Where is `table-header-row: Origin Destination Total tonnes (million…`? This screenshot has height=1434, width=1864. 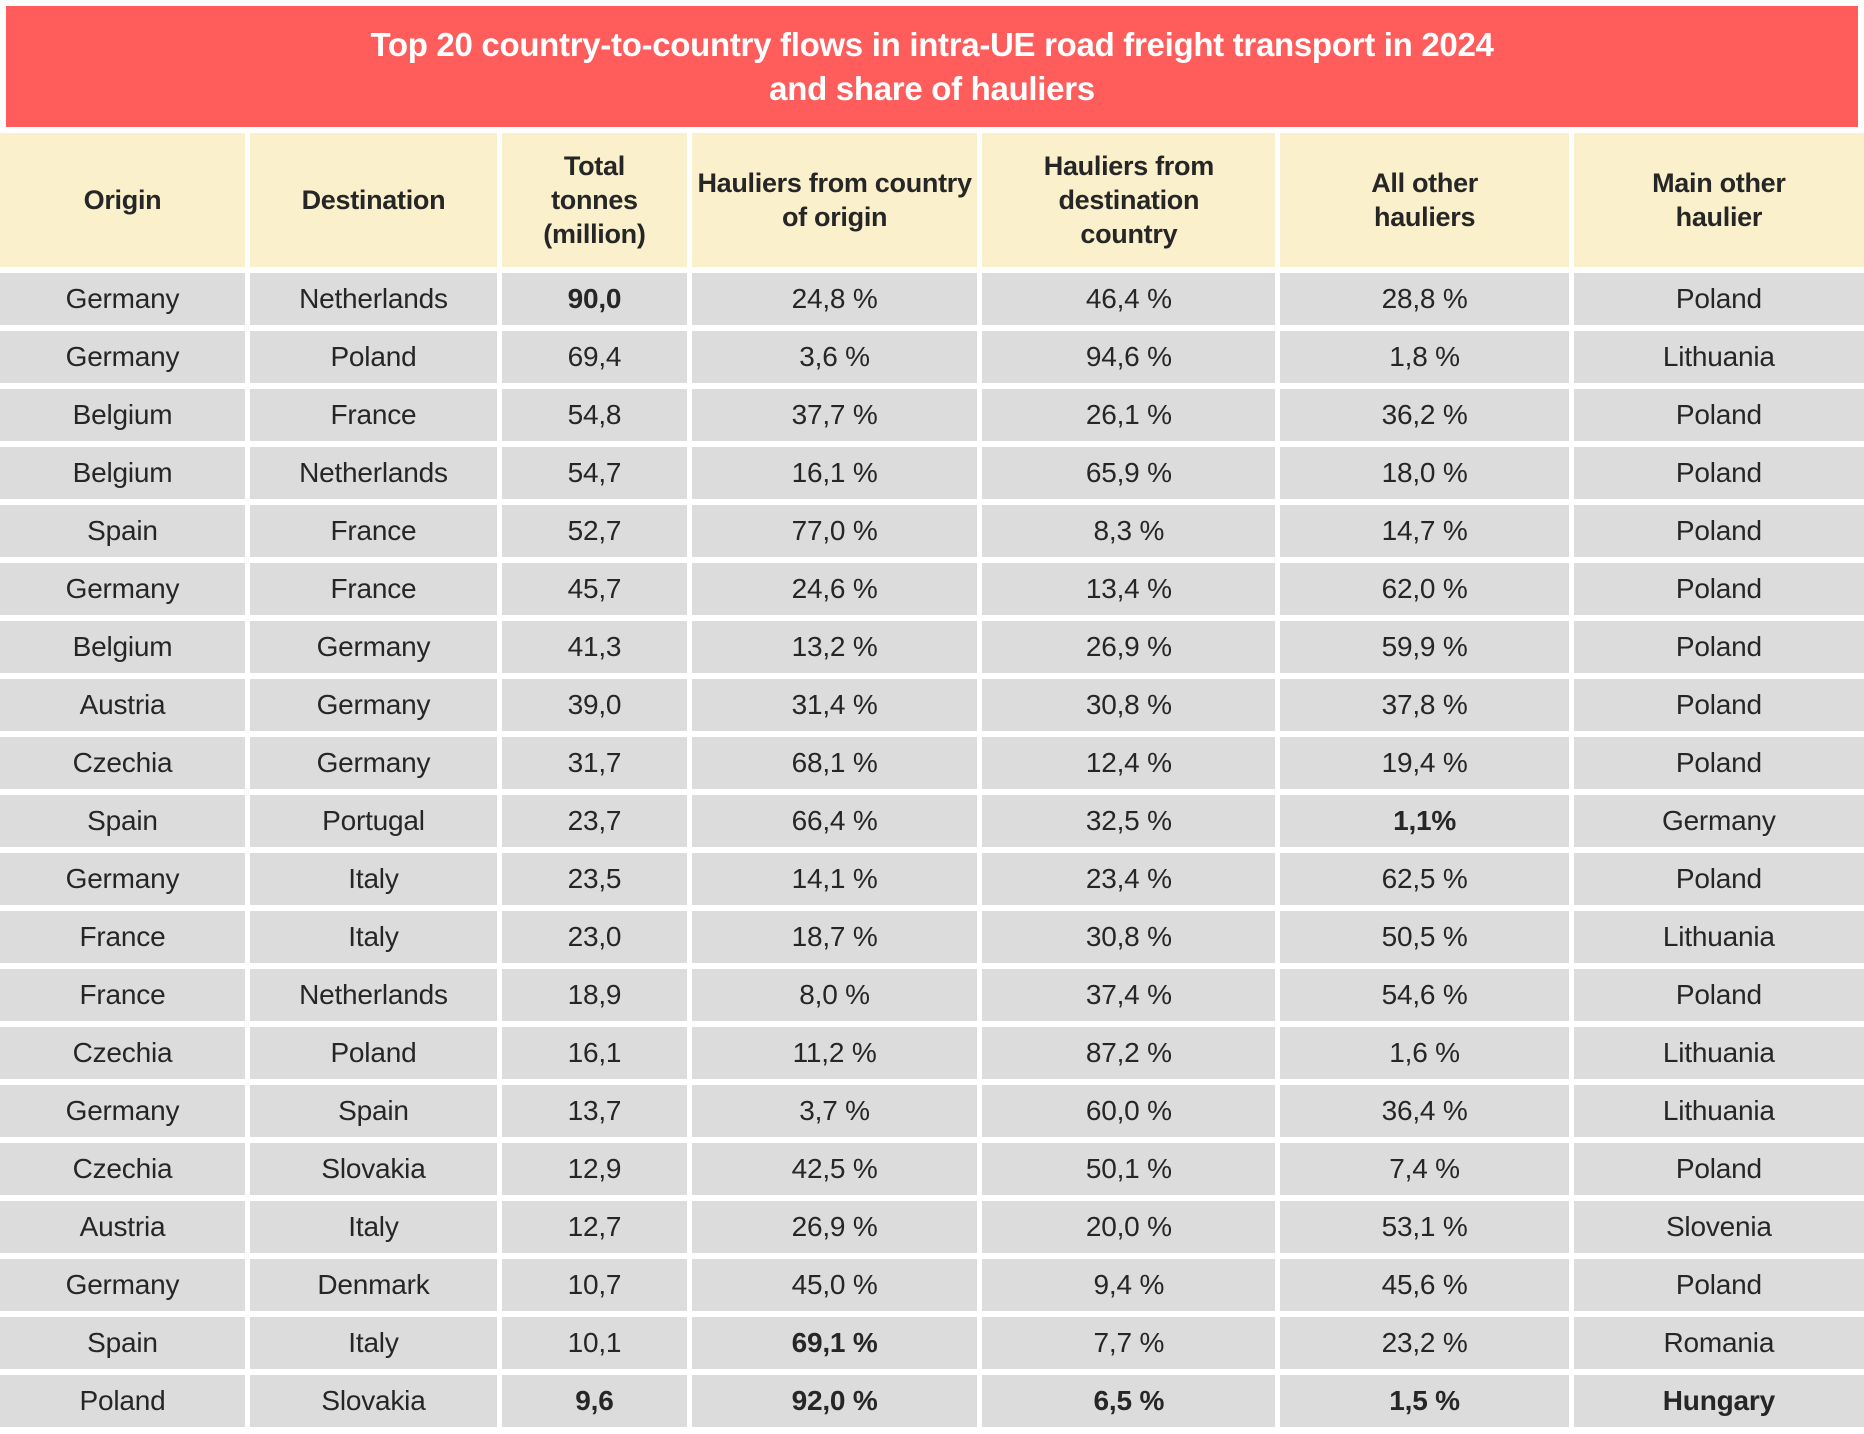 table-header-row: Origin Destination Total tonnes (million… is located at coordinates (932, 200).